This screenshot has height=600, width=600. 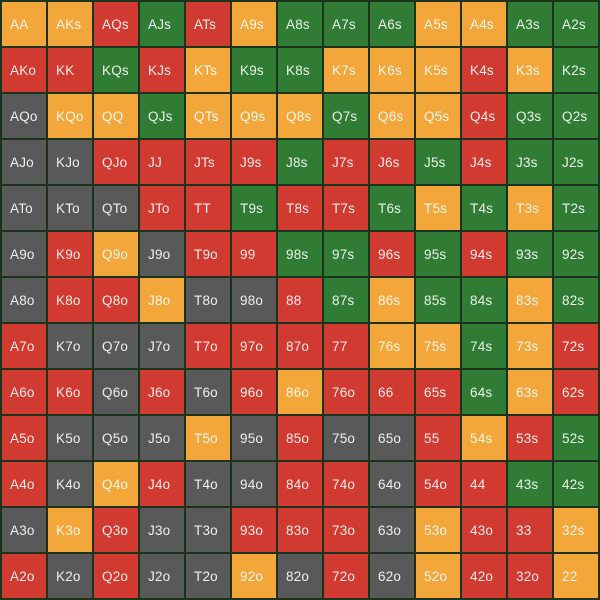 I want to click on hand-cell-Q2o: Q2o, so click(x=116, y=576).